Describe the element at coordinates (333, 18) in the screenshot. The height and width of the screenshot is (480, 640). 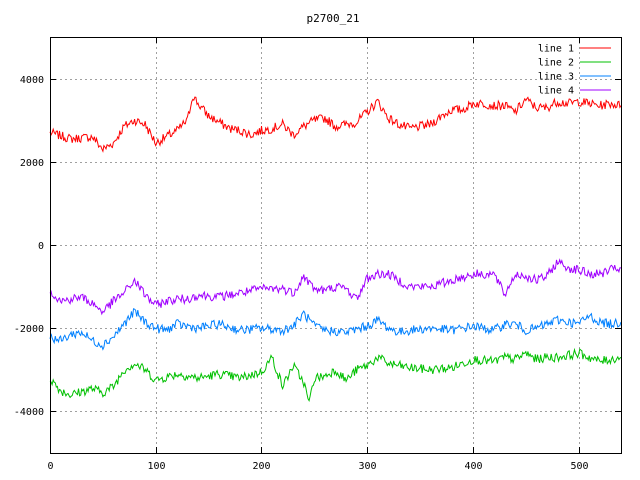
I see `chart-title: p2700_21` at that location.